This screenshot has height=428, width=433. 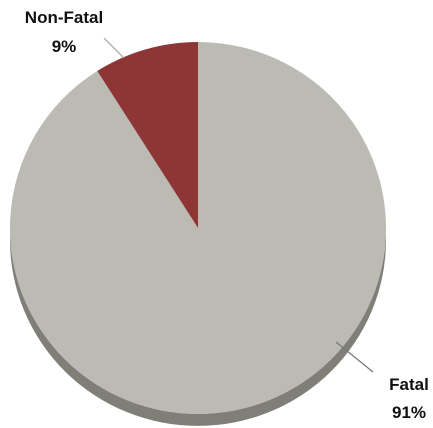 I want to click on label-fatal-name: Fatal, so click(x=409, y=384).